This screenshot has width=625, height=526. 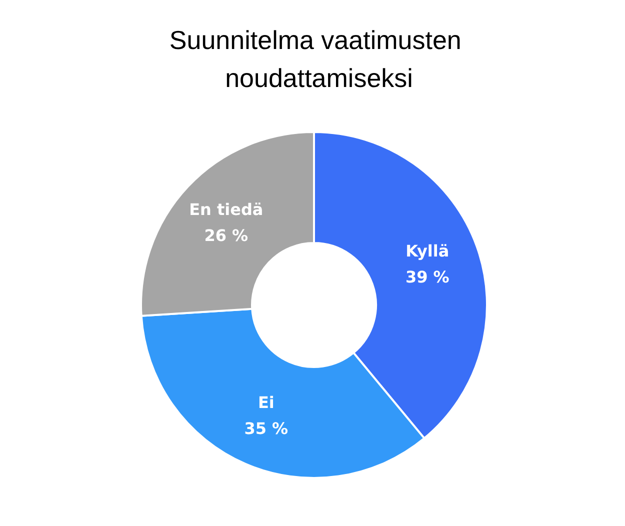 I want to click on data-label: 26 %, so click(x=226, y=236).